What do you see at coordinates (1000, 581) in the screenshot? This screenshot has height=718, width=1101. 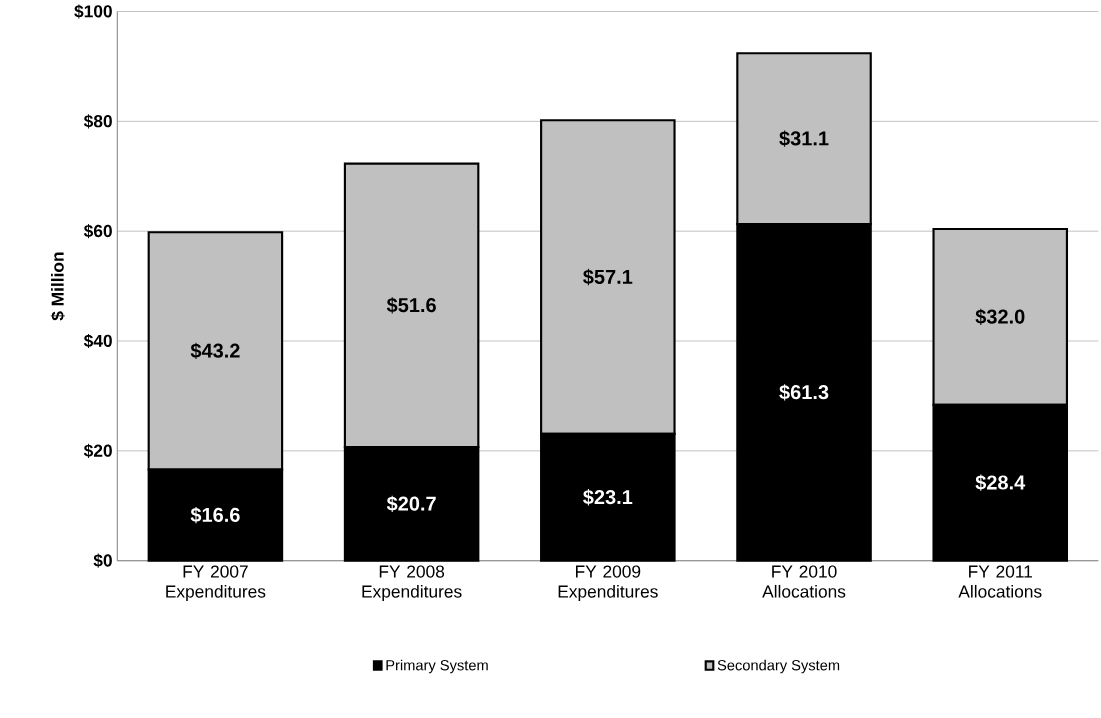 I see `x-tick-label: FY 2011 Allocations` at bounding box center [1000, 581].